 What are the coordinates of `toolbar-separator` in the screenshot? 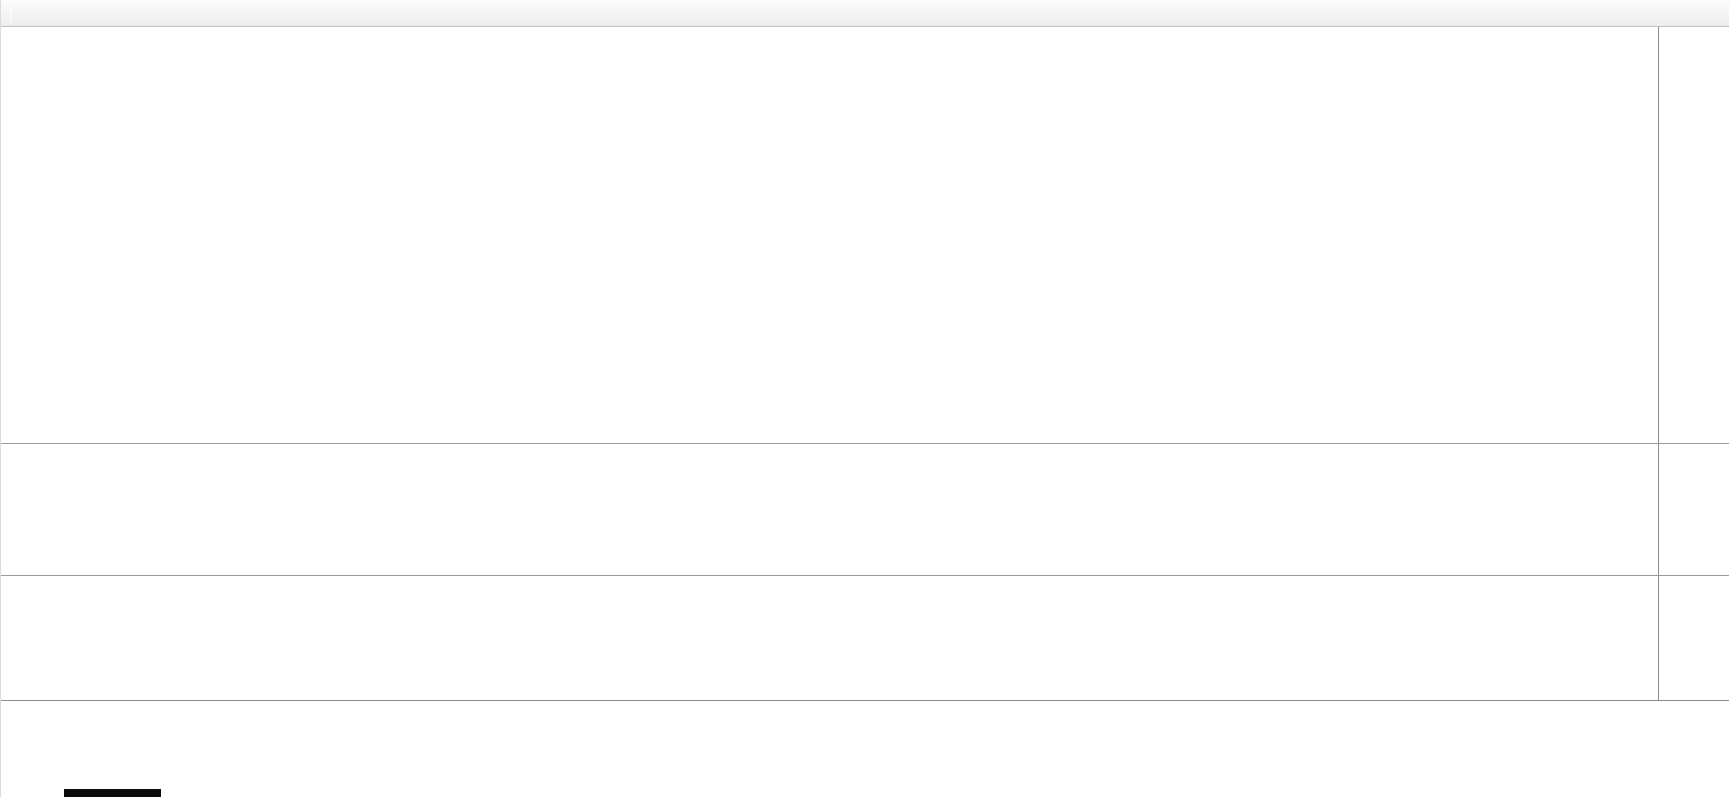 It's located at (10, 13).